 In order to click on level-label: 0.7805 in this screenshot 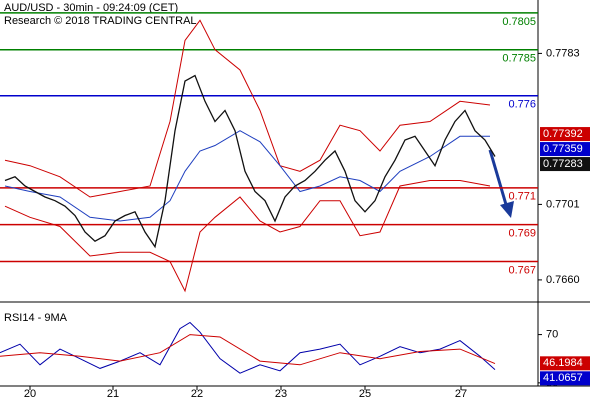, I will do `click(519, 22)`.